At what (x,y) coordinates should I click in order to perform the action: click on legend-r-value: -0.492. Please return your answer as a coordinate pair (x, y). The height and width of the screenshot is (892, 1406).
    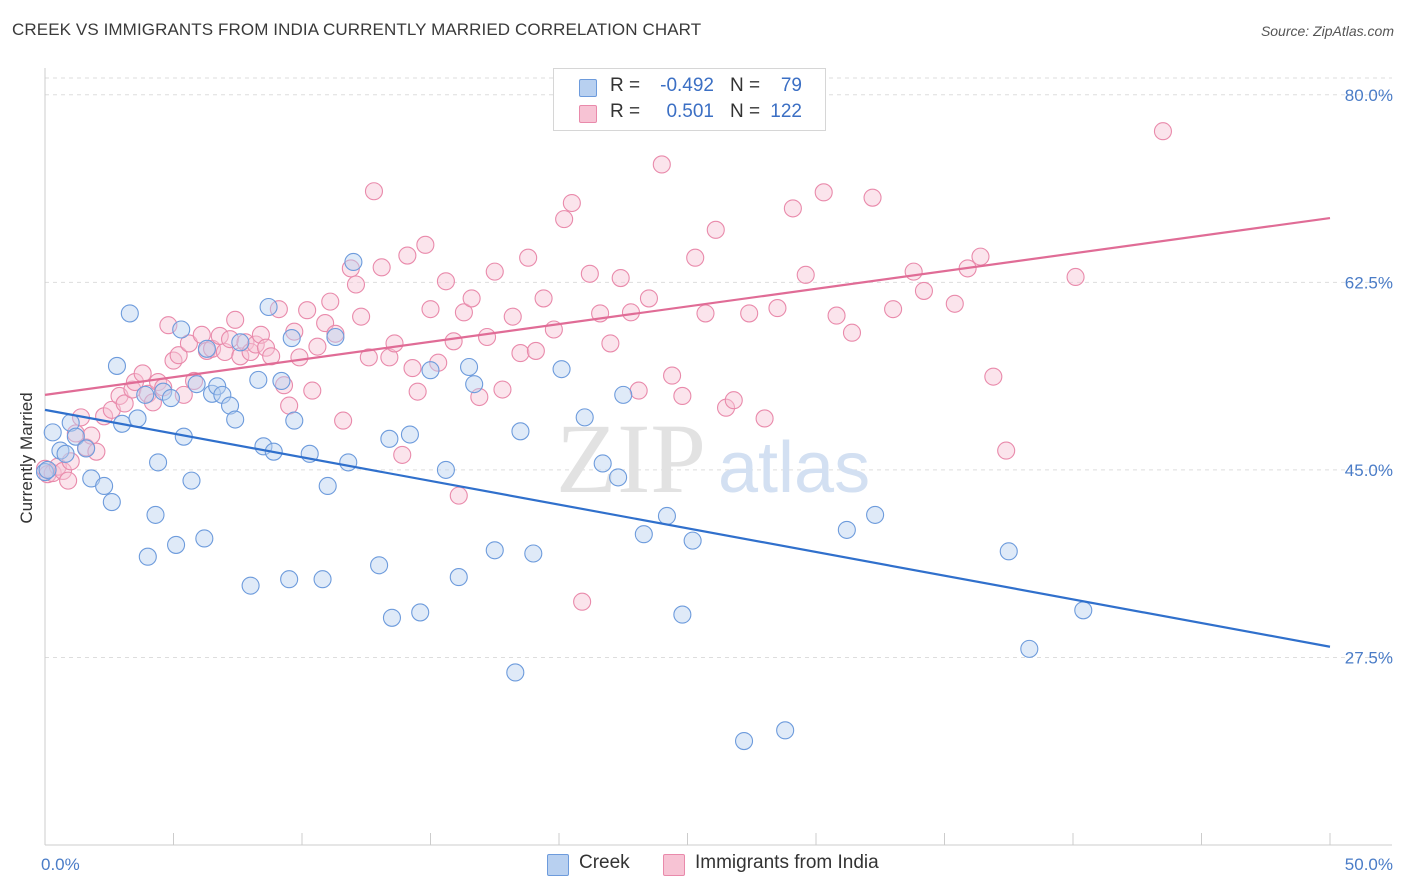
    Looking at the image, I should click on (687, 85).